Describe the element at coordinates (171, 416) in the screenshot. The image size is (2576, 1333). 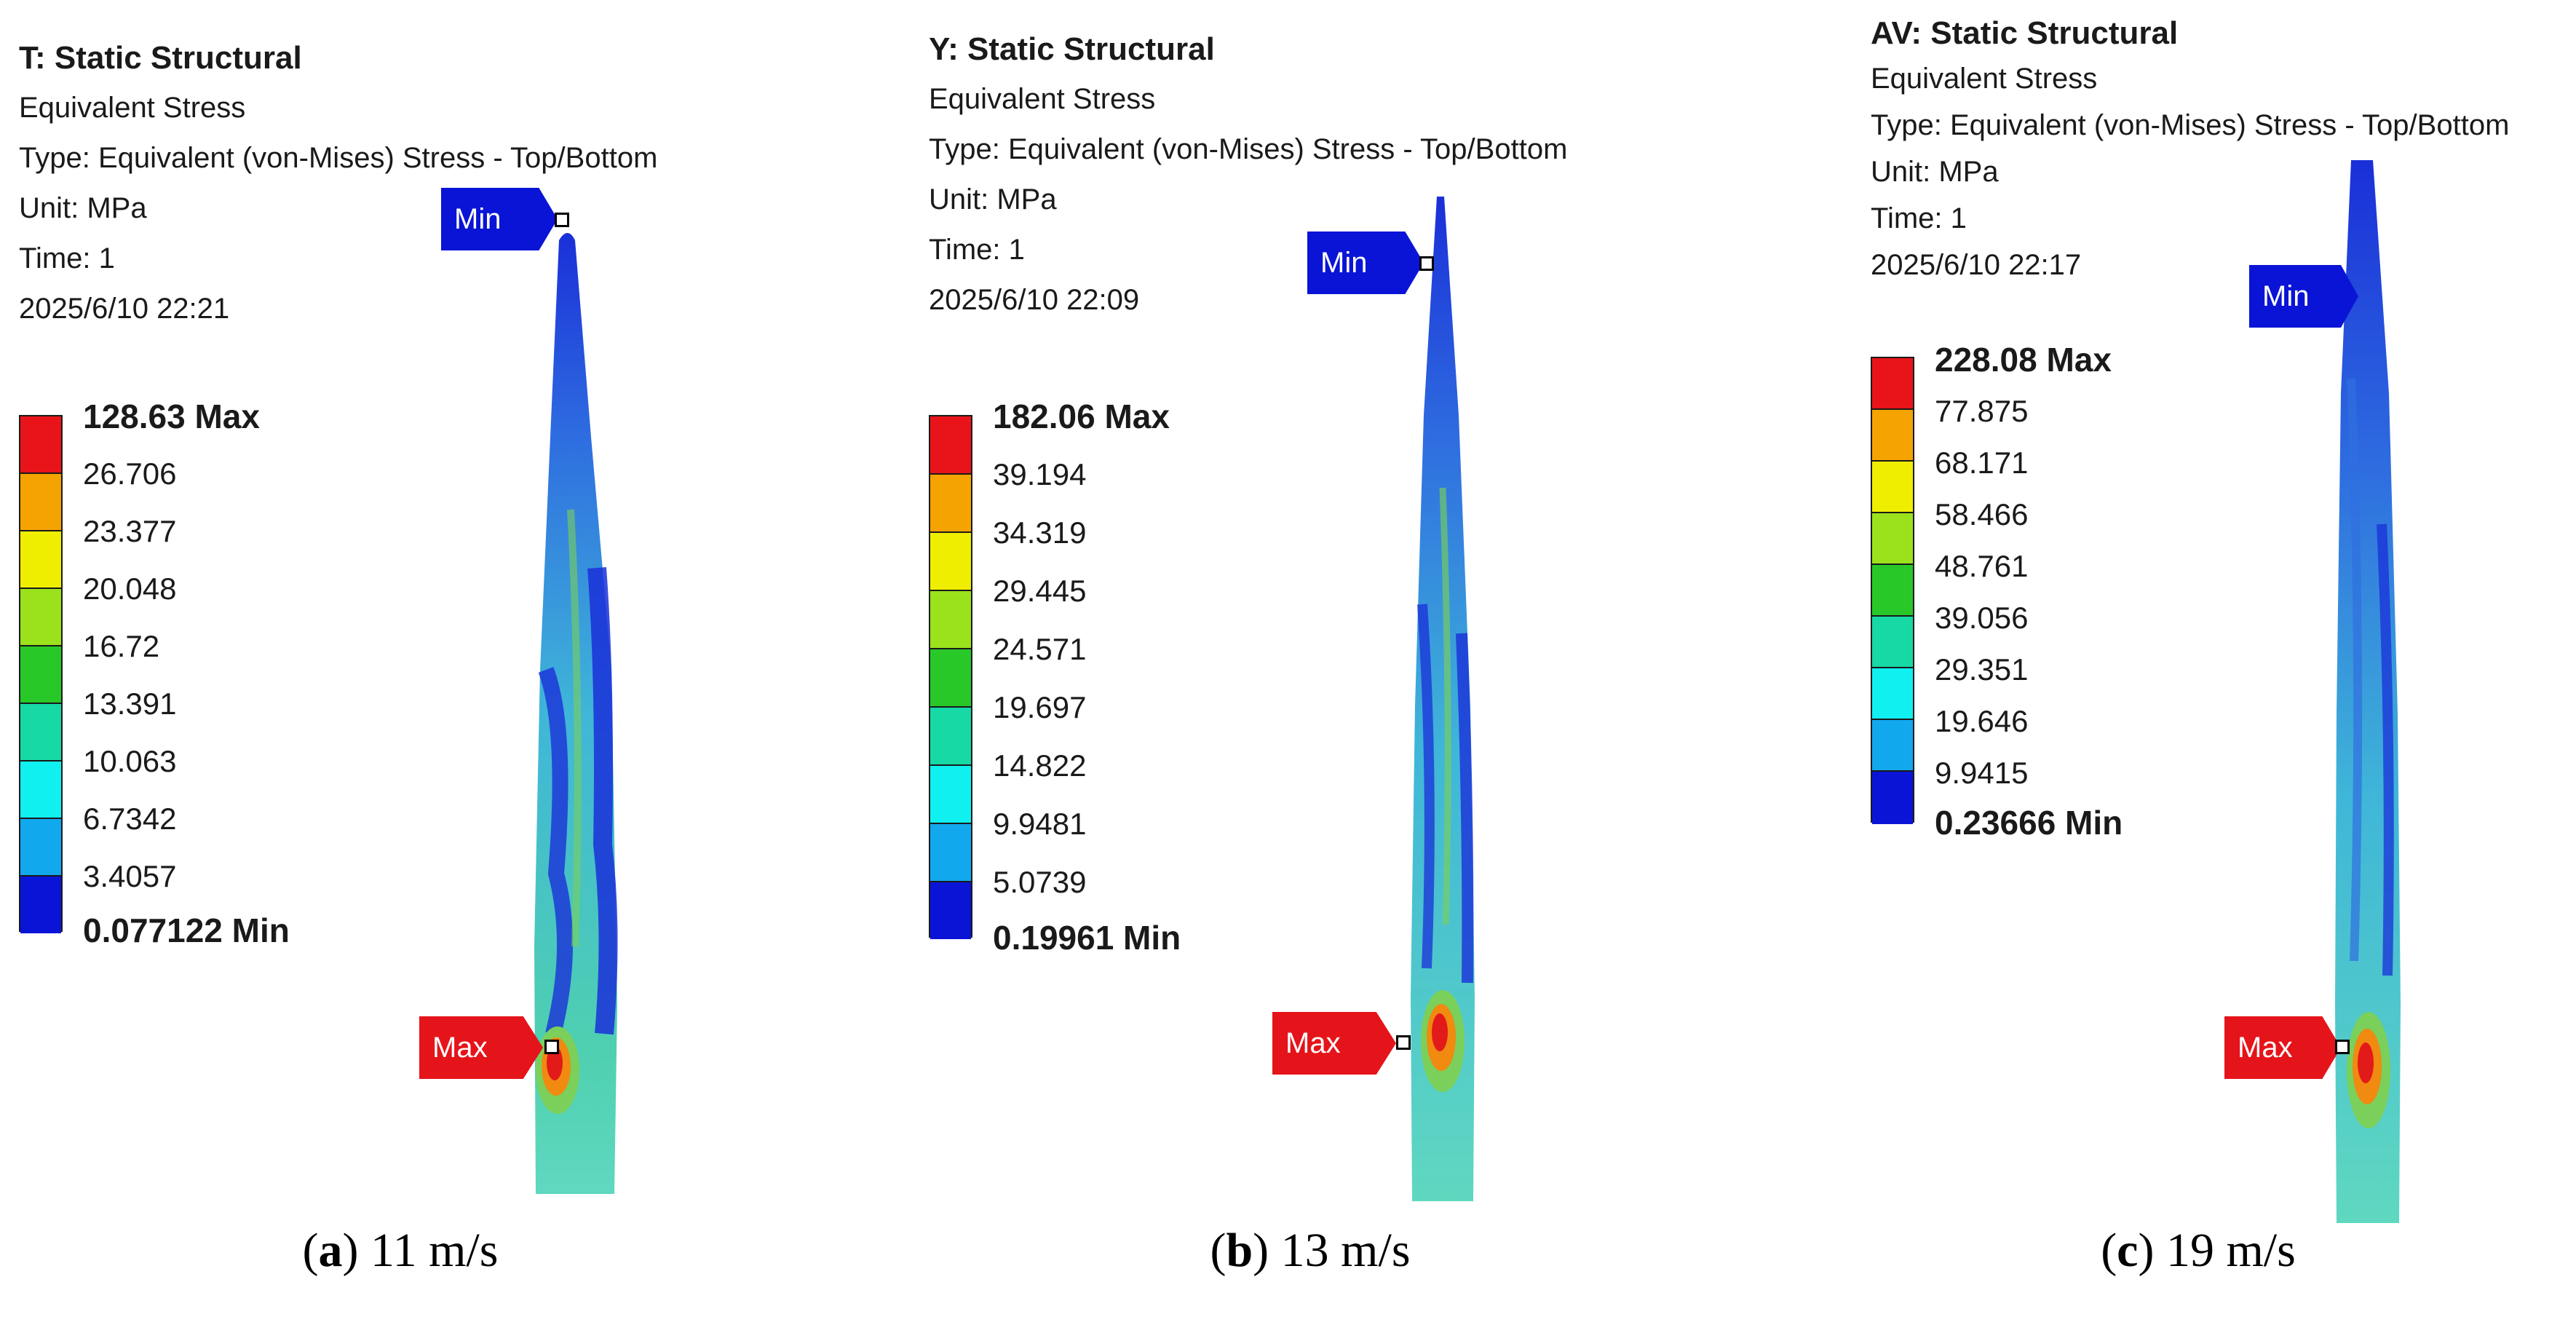
I see `legend-max-label: 128.63 Max` at that location.